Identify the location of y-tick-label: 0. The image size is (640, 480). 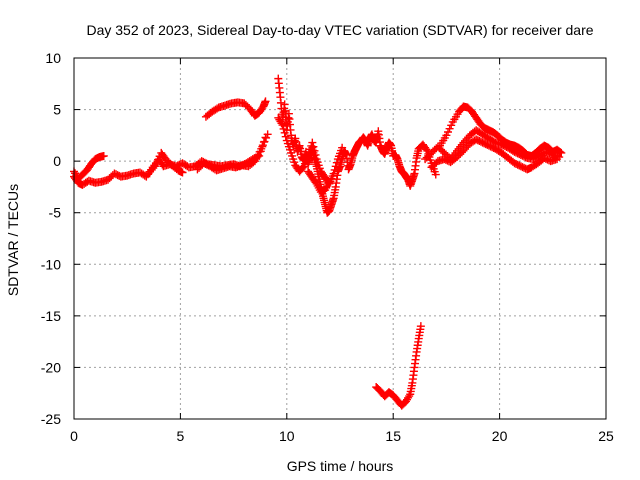
(57, 161).